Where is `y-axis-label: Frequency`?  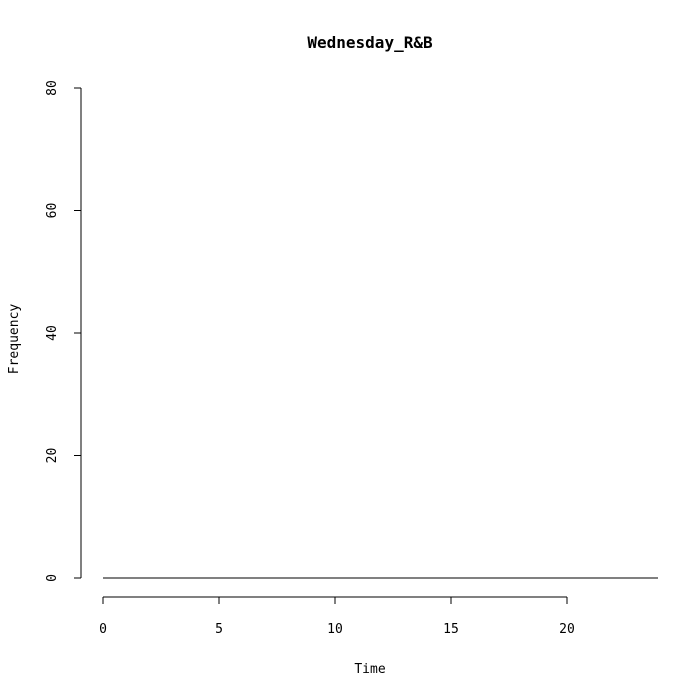 y-axis-label: Frequency is located at coordinates (14, 339).